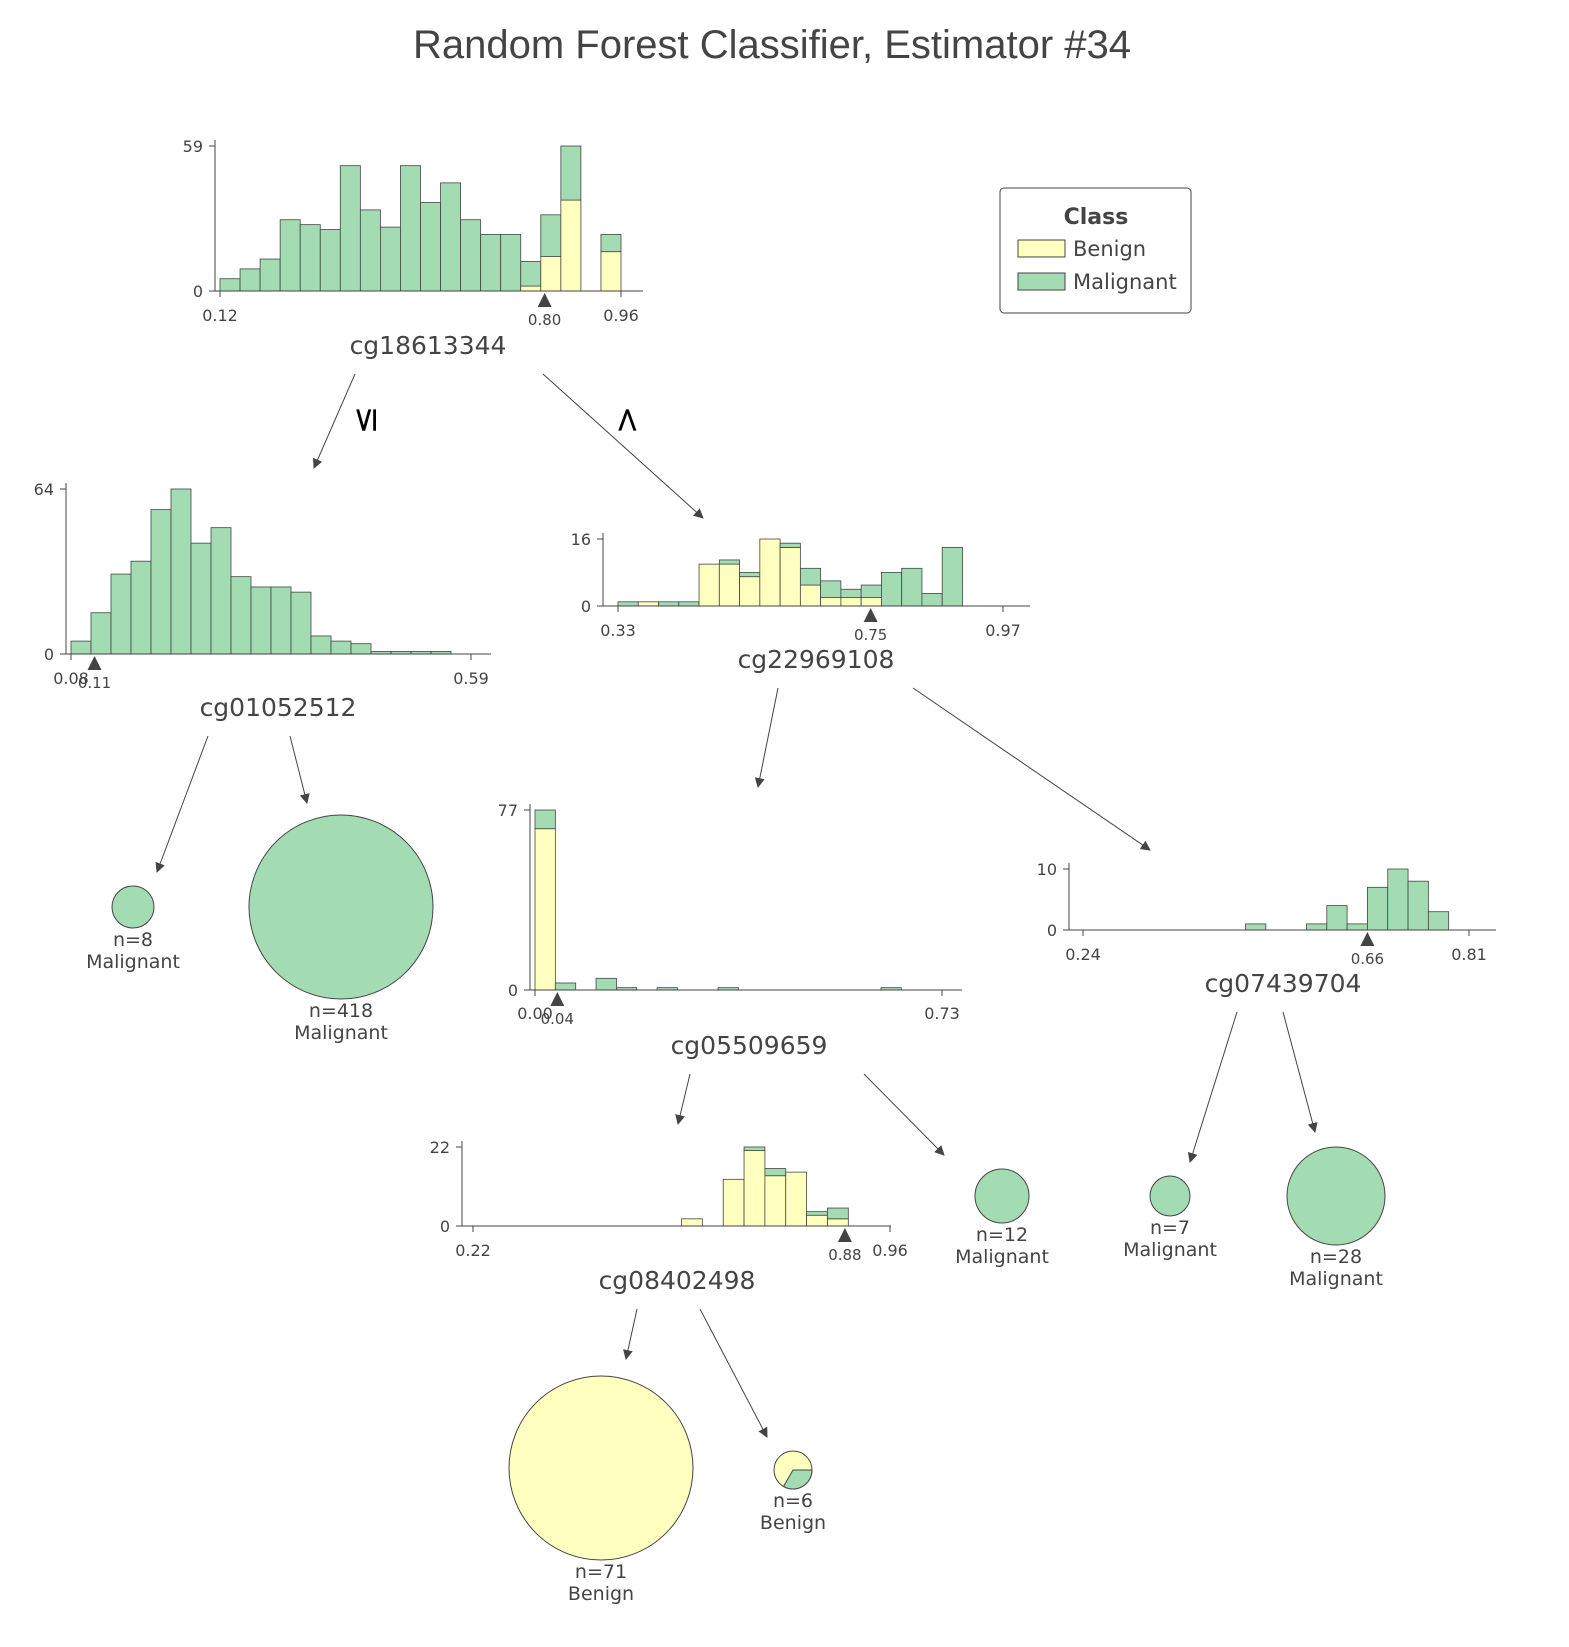 Image resolution: width=1569 pixels, height=1647 pixels. What do you see at coordinates (749, 1045) in the screenshot?
I see `feature-name: cg05509659` at bounding box center [749, 1045].